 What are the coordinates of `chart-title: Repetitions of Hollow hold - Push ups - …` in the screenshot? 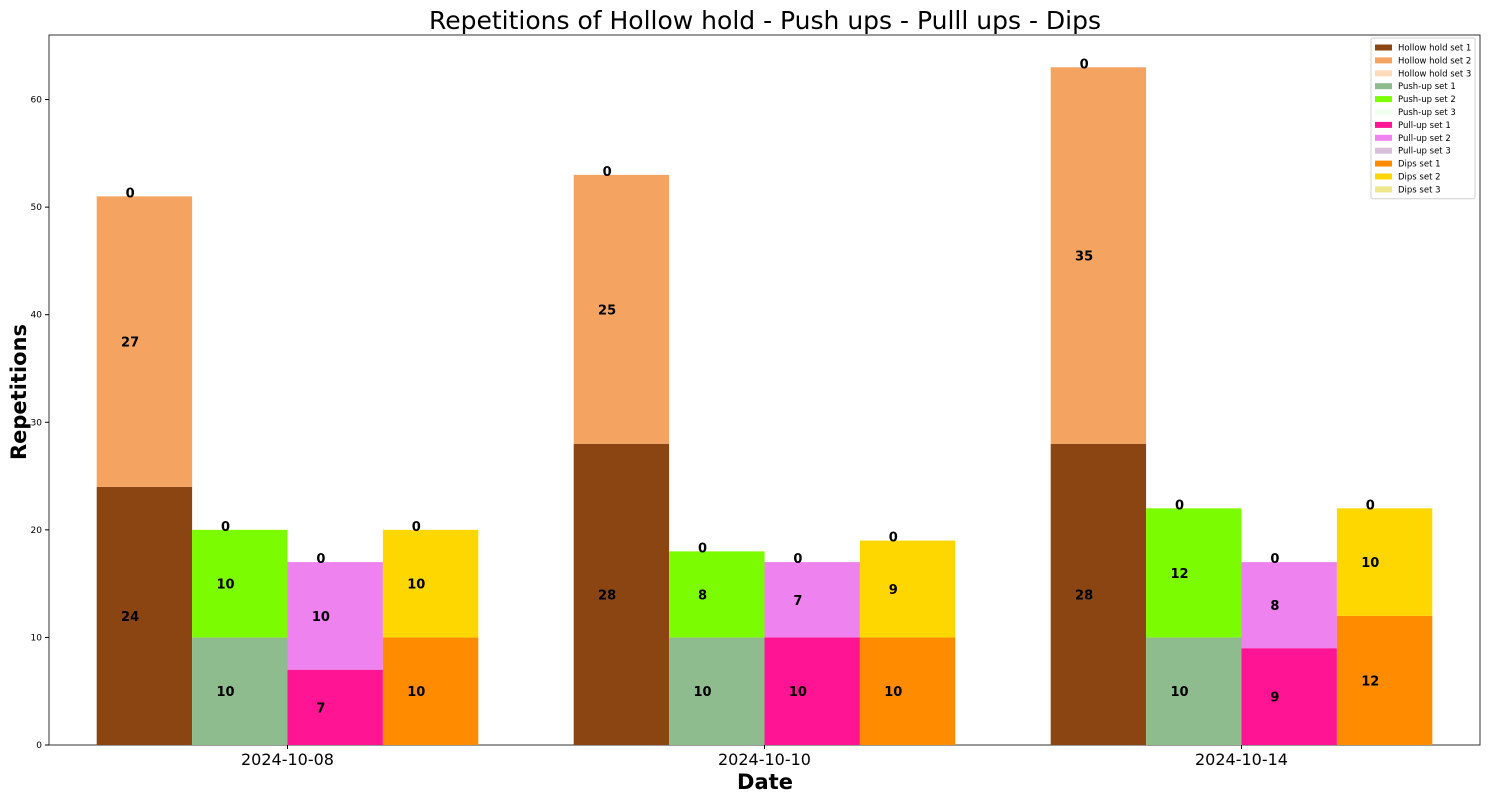 It's located at (765, 20).